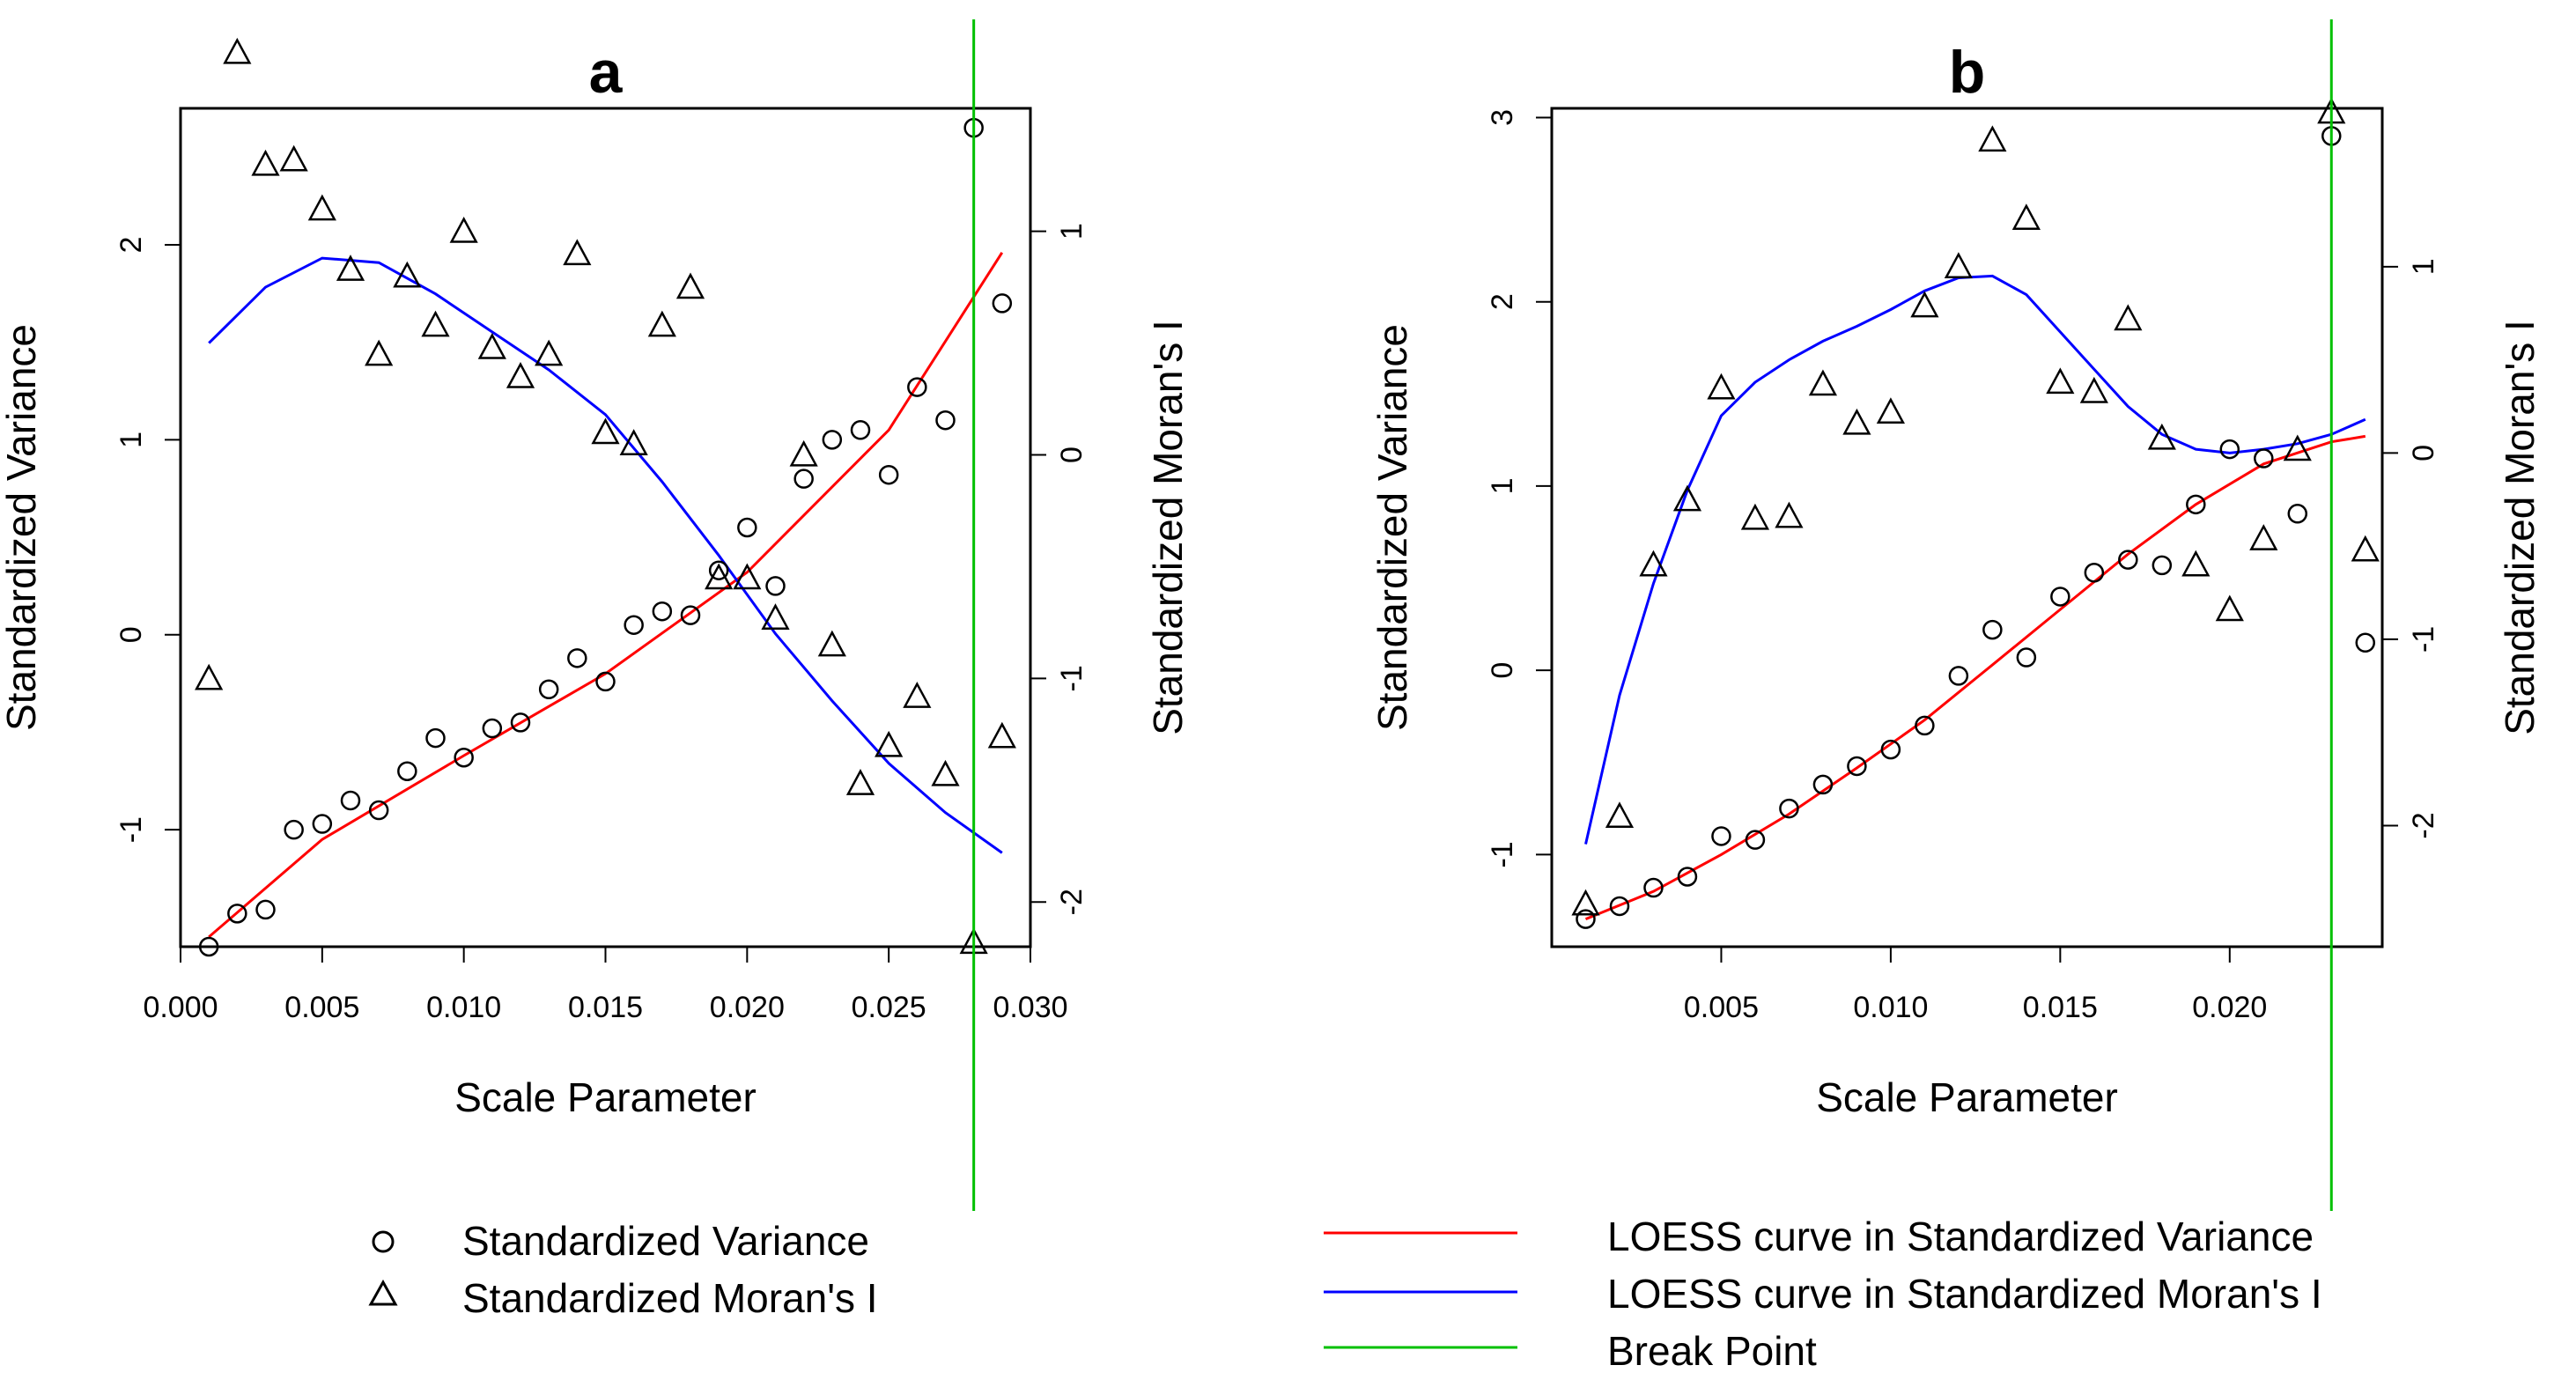 Image resolution: width=2576 pixels, height=1380 pixels. Describe the element at coordinates (670, 1298) in the screenshot. I see `legend-label-moran: Standardized Moran's I` at that location.